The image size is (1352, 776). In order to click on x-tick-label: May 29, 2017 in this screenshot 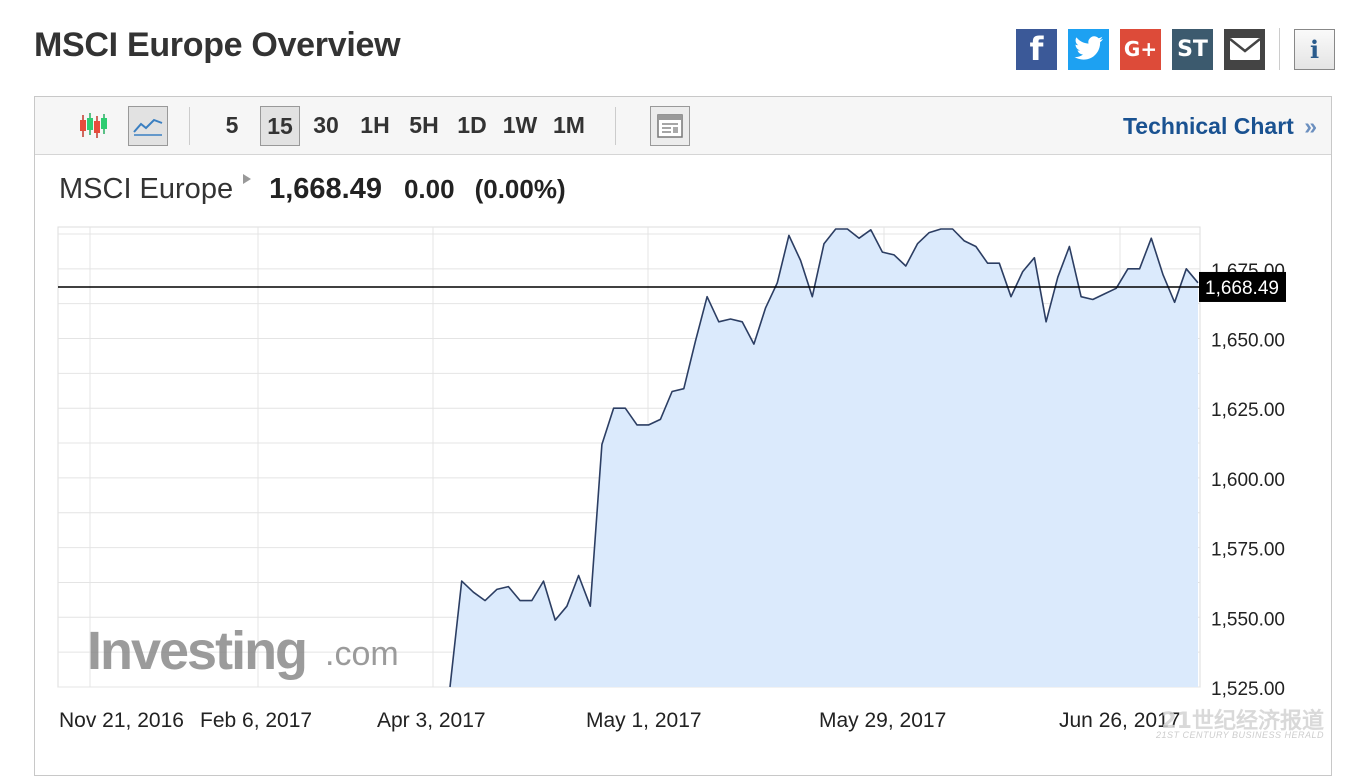, I will do `click(882, 720)`.